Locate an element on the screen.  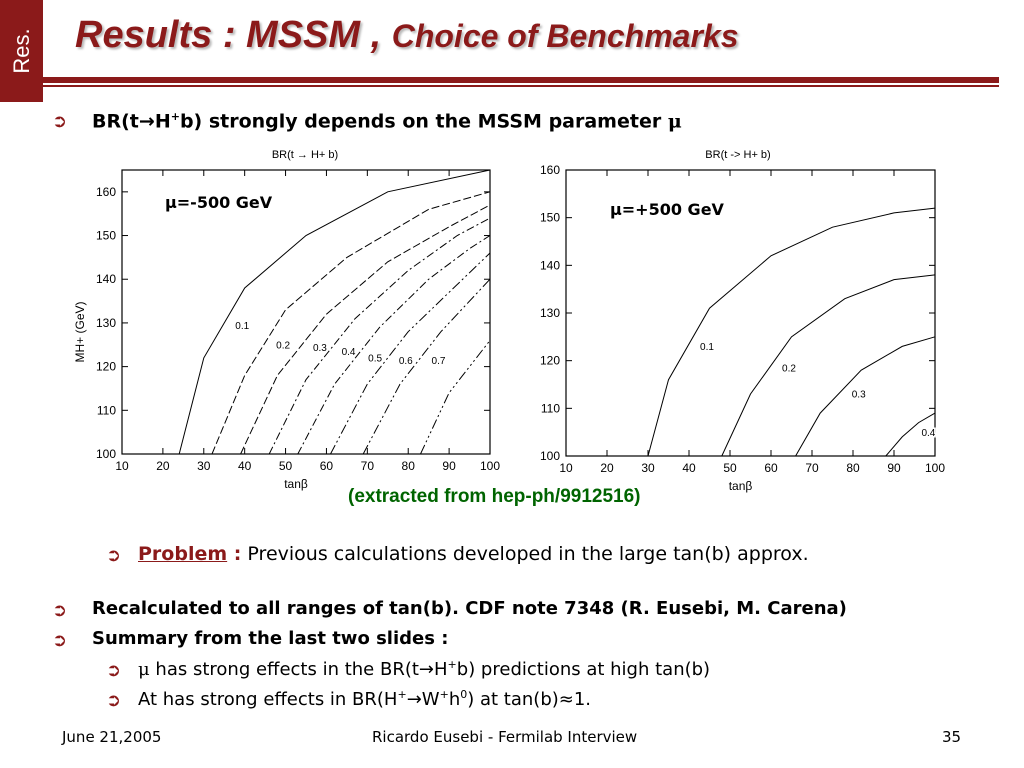
footer-author: Ricardo Eusebi - Fermilab Interview is located at coordinates (505, 737).